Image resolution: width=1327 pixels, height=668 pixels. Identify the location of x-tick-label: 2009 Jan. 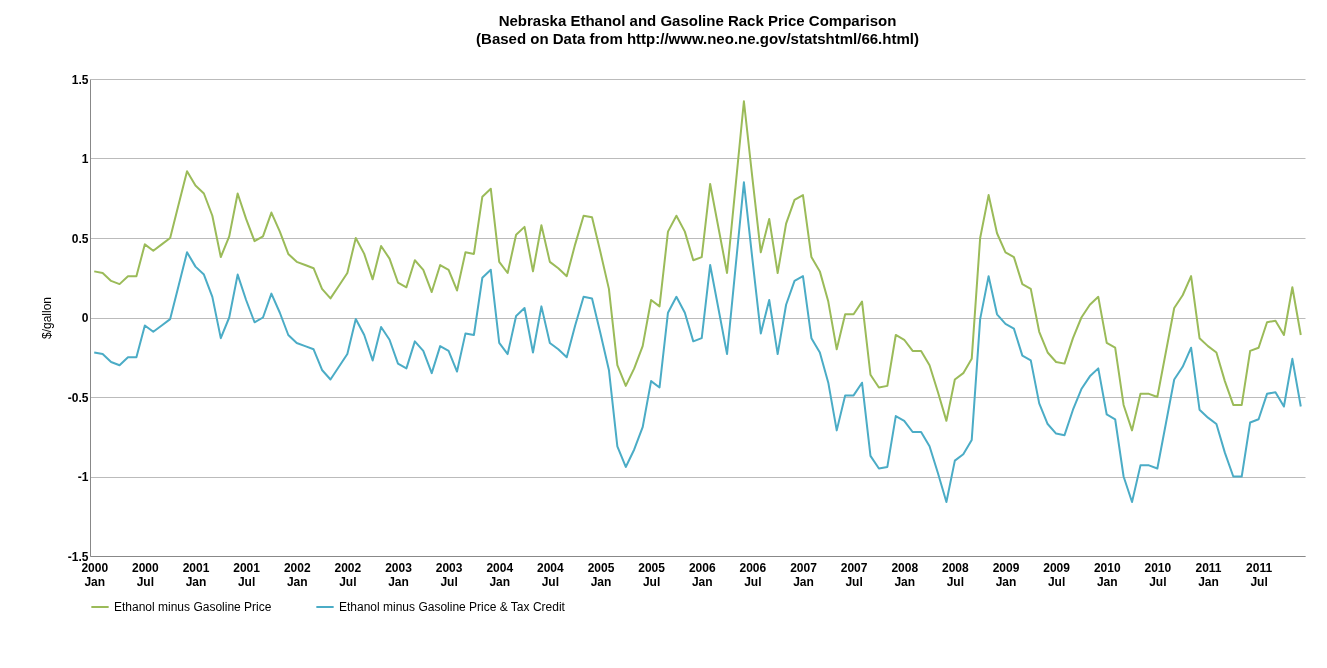
(1006, 574).